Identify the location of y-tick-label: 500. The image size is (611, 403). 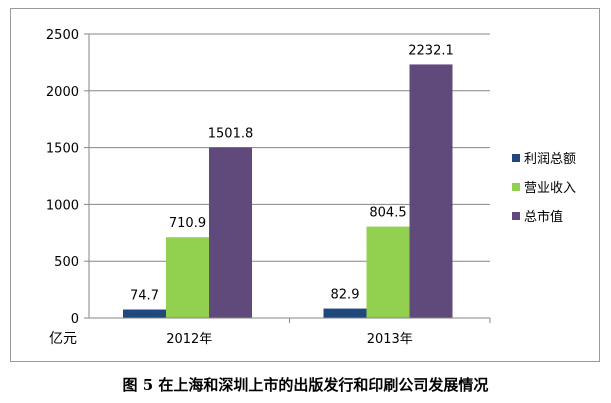
(66, 262).